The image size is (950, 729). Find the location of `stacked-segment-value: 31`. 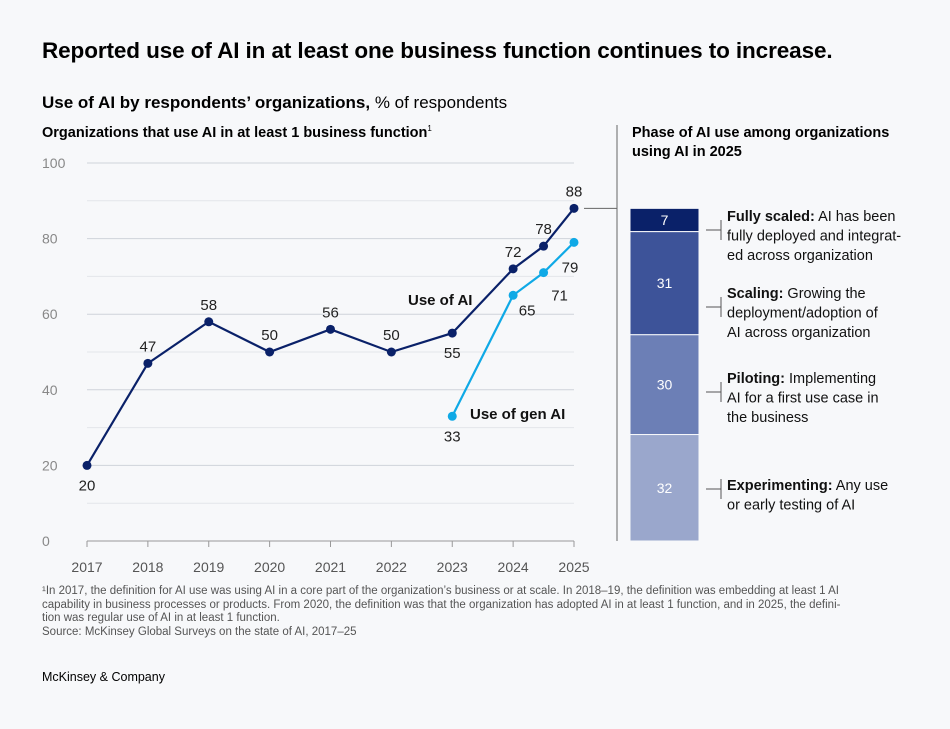

stacked-segment-value: 31 is located at coordinates (665, 283).